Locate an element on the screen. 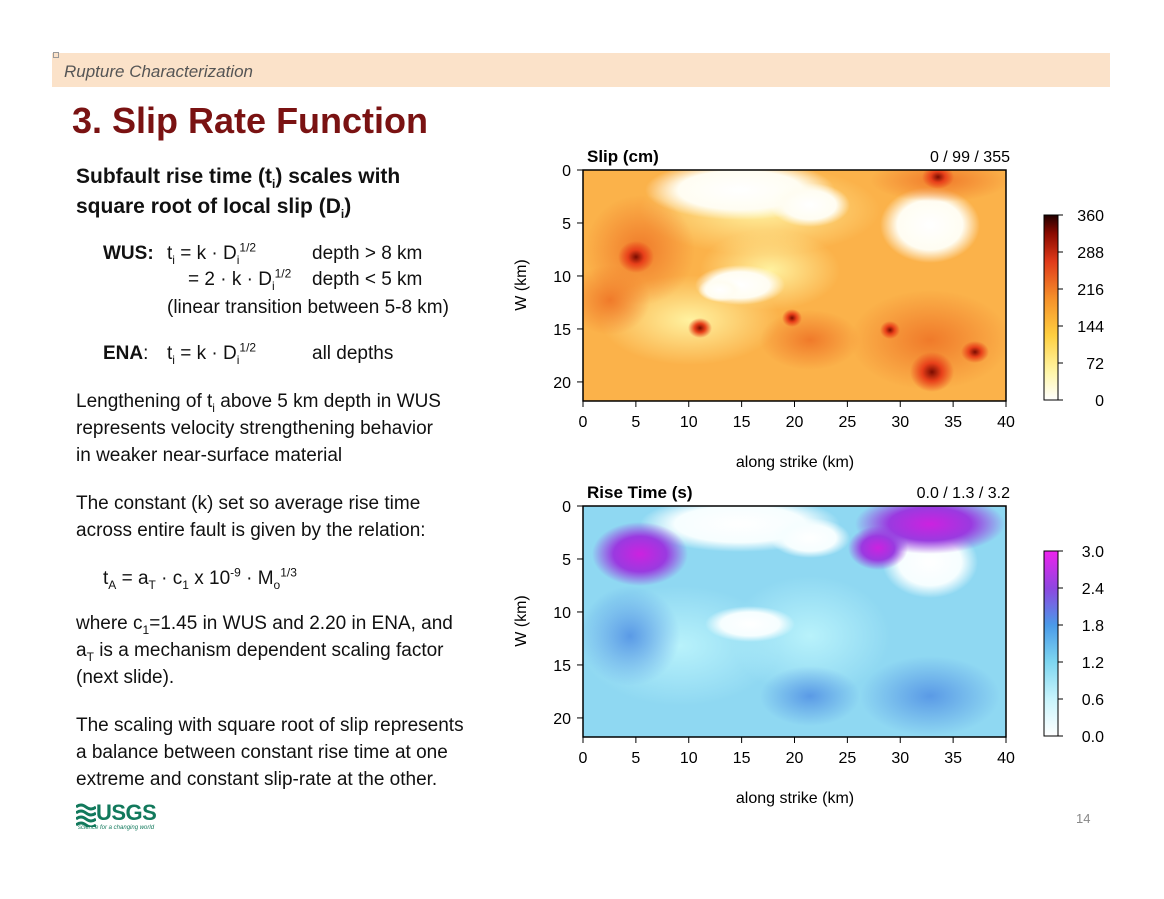 This screenshot has height=899, width=1164. rt-xtick-label: 25 is located at coordinates (847, 758).